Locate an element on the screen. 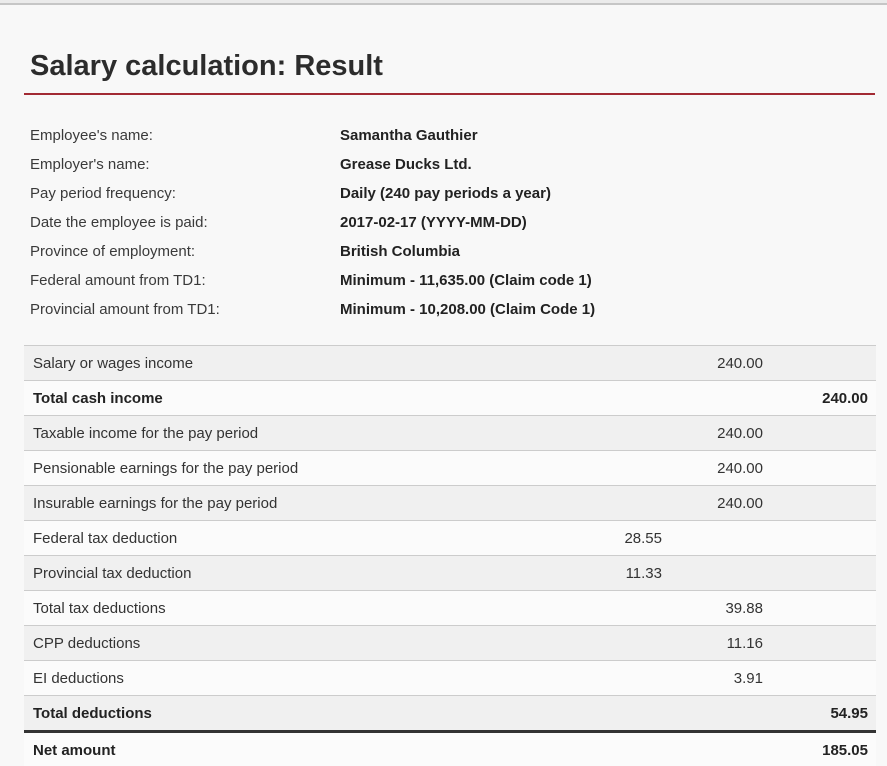 This screenshot has height=766, width=887. row-label: Provincial tax deduction is located at coordinates (112, 573).